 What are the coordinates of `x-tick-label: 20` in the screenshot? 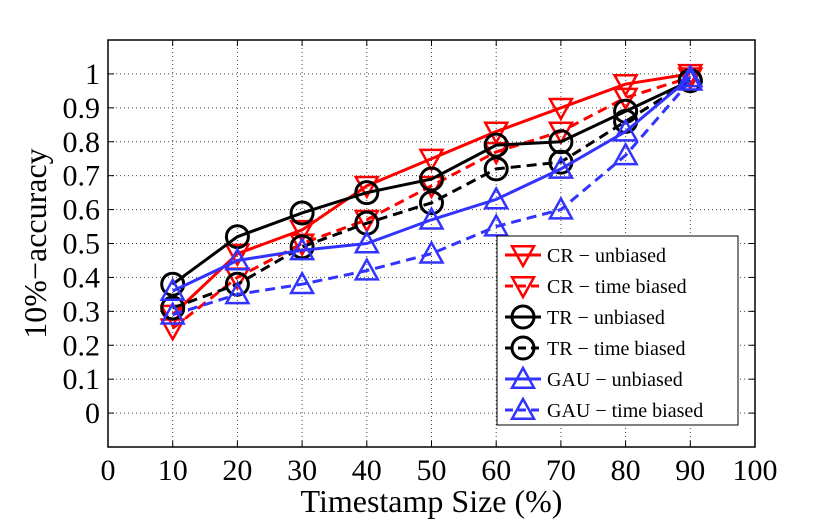 It's located at (237, 470).